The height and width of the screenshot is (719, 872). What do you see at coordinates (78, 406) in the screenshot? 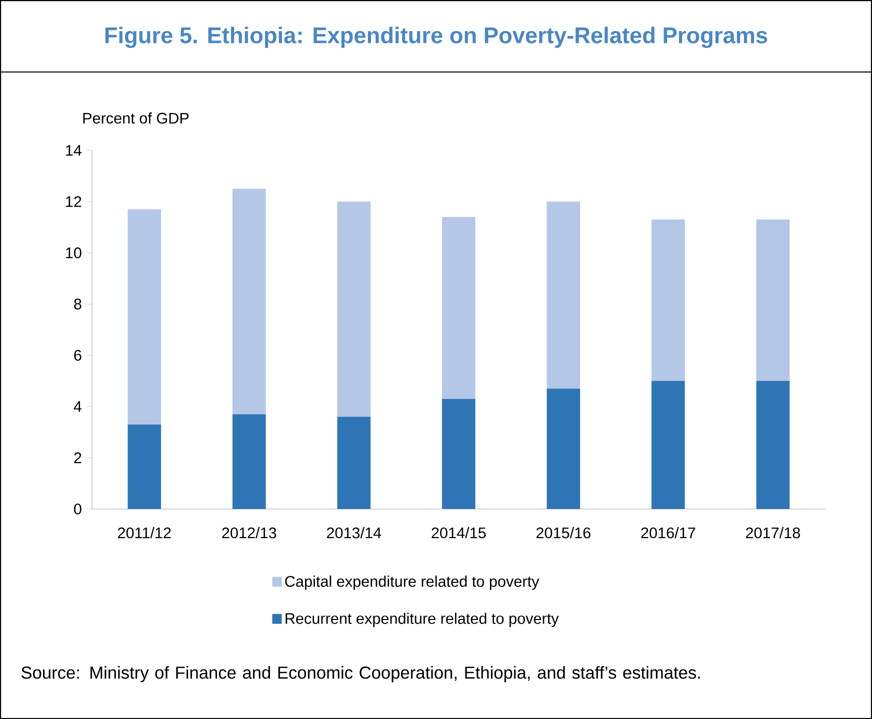
I see `y-tick-label: 4` at bounding box center [78, 406].